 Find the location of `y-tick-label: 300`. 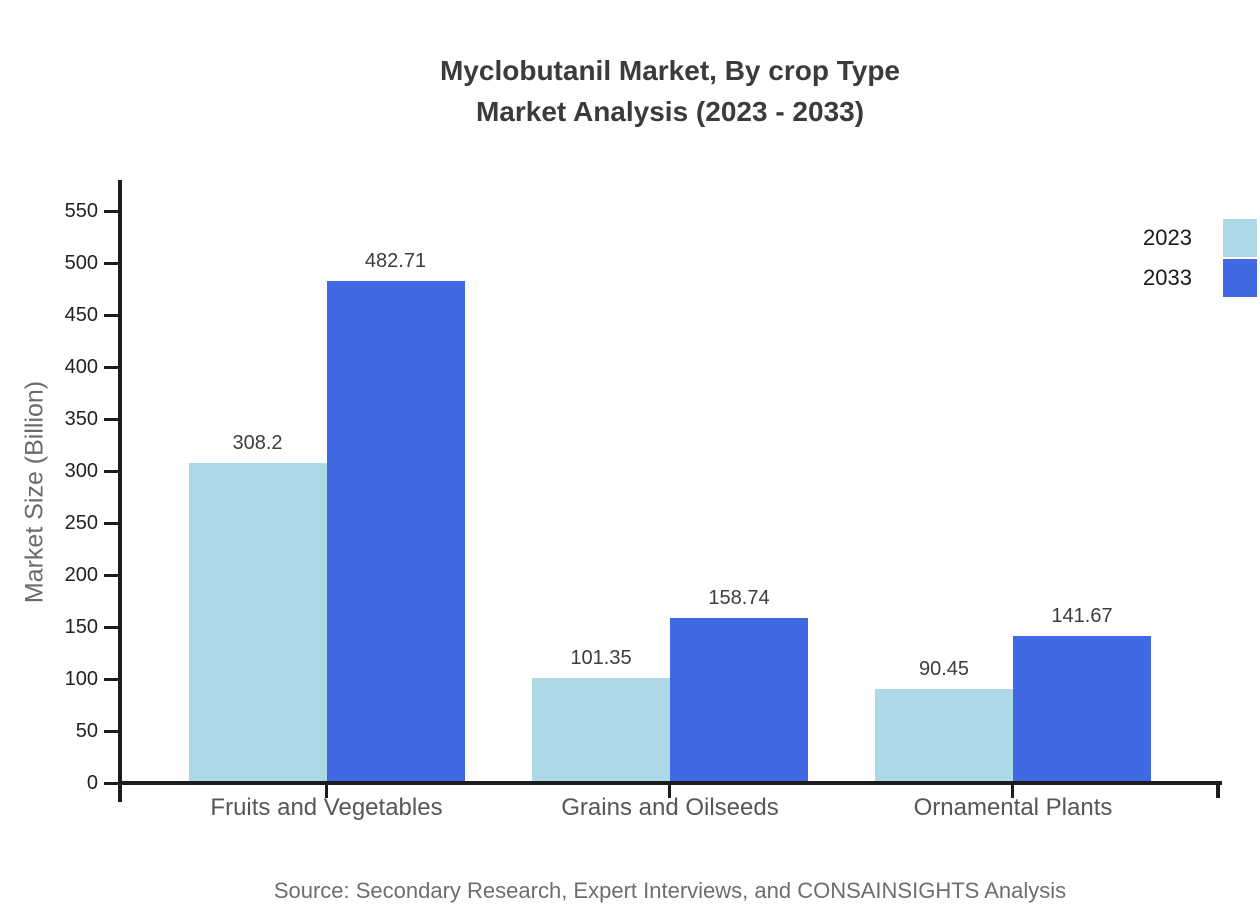

y-tick-label: 300 is located at coordinates (81, 471).